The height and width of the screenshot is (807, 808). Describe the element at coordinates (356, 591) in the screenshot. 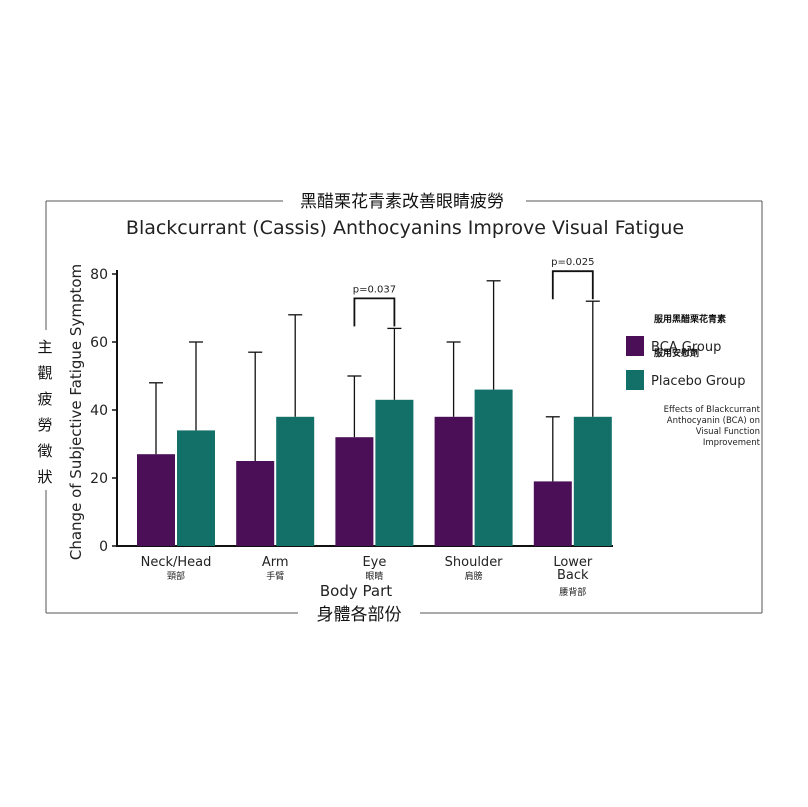

I see `x-axis-label: Body Part` at that location.